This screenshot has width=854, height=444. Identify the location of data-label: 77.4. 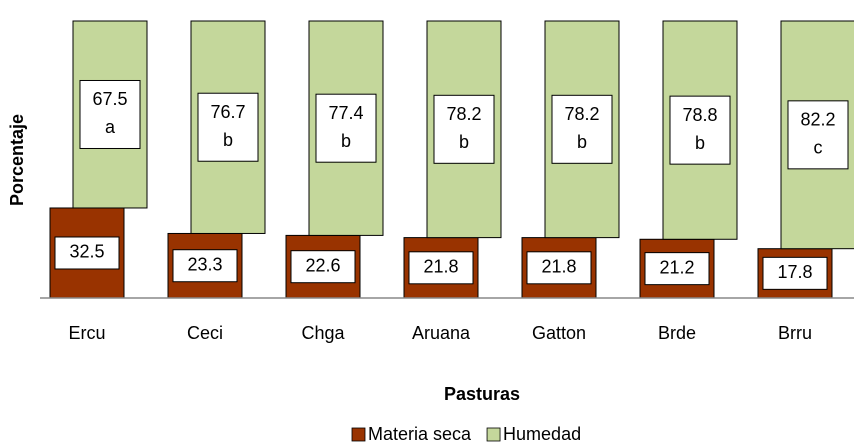
(345, 113).